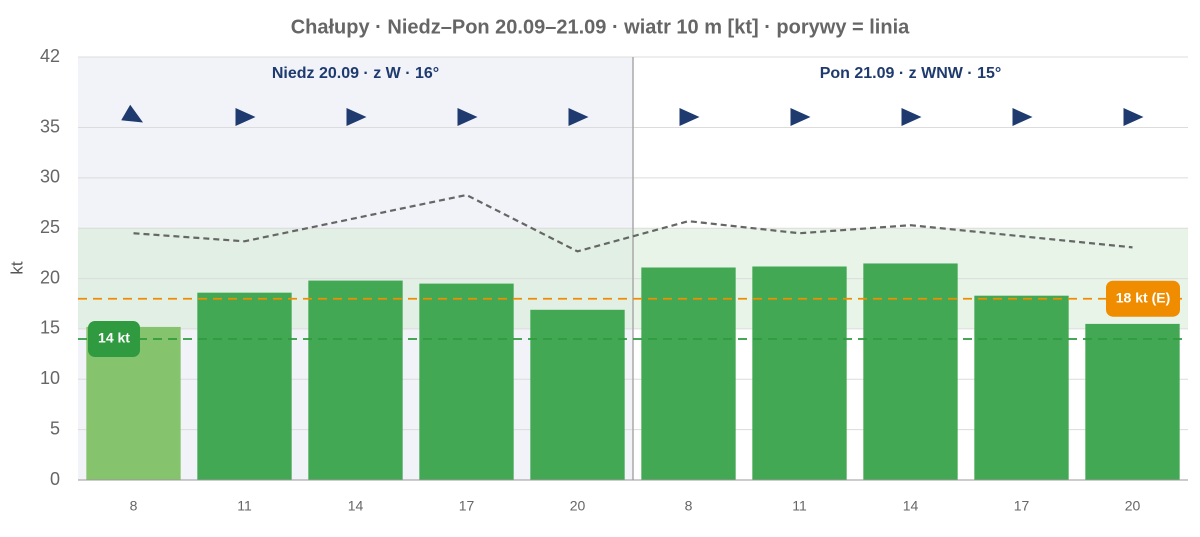 The height and width of the screenshot is (537, 1200). I want to click on y-tick-label: 35, so click(50, 126).